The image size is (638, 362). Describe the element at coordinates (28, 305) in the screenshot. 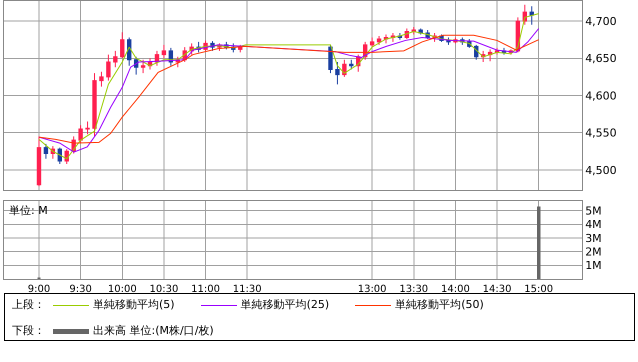

I see `legend-title: 上段：` at that location.